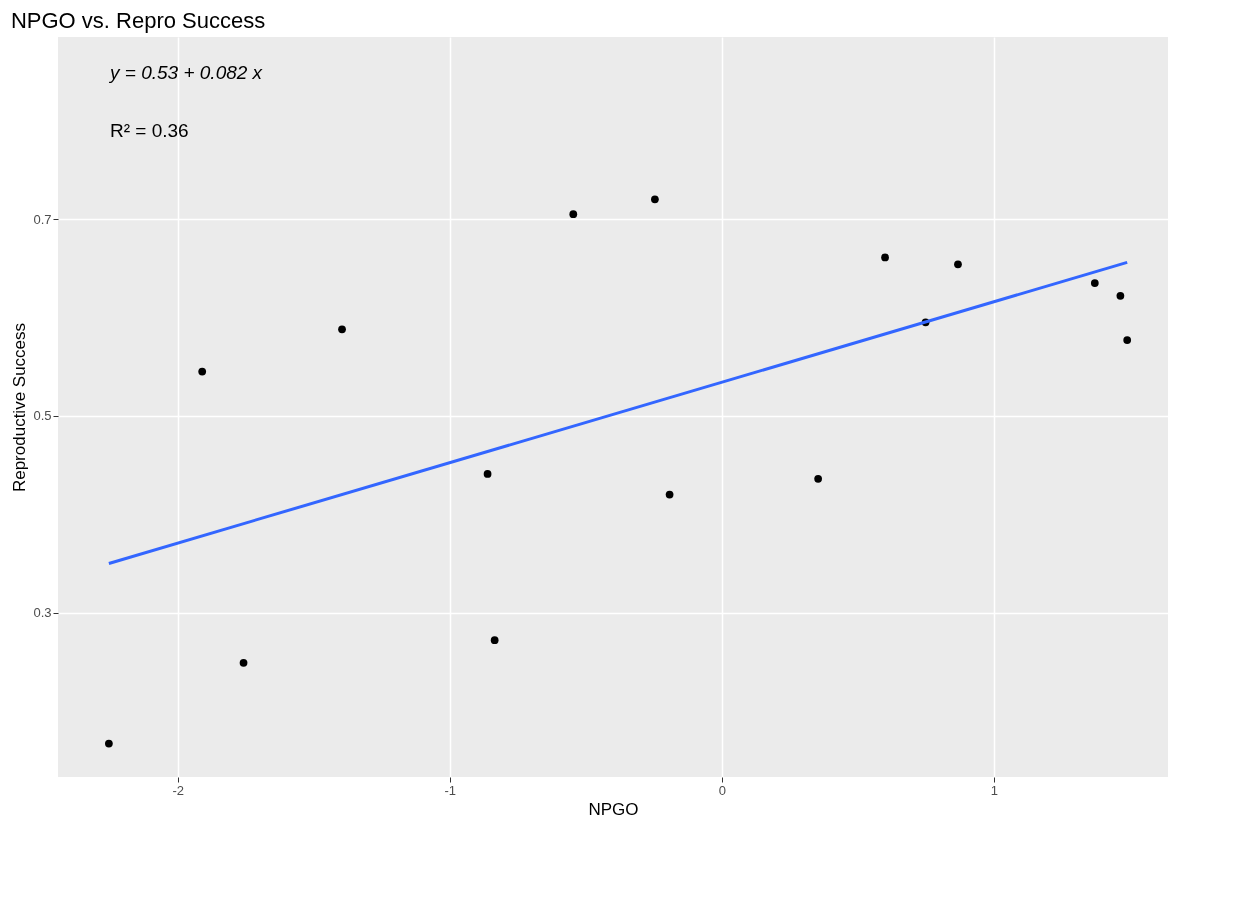 The image size is (1250, 907). What do you see at coordinates (42, 613) in the screenshot?
I see `y-tick-label: 0.3` at bounding box center [42, 613].